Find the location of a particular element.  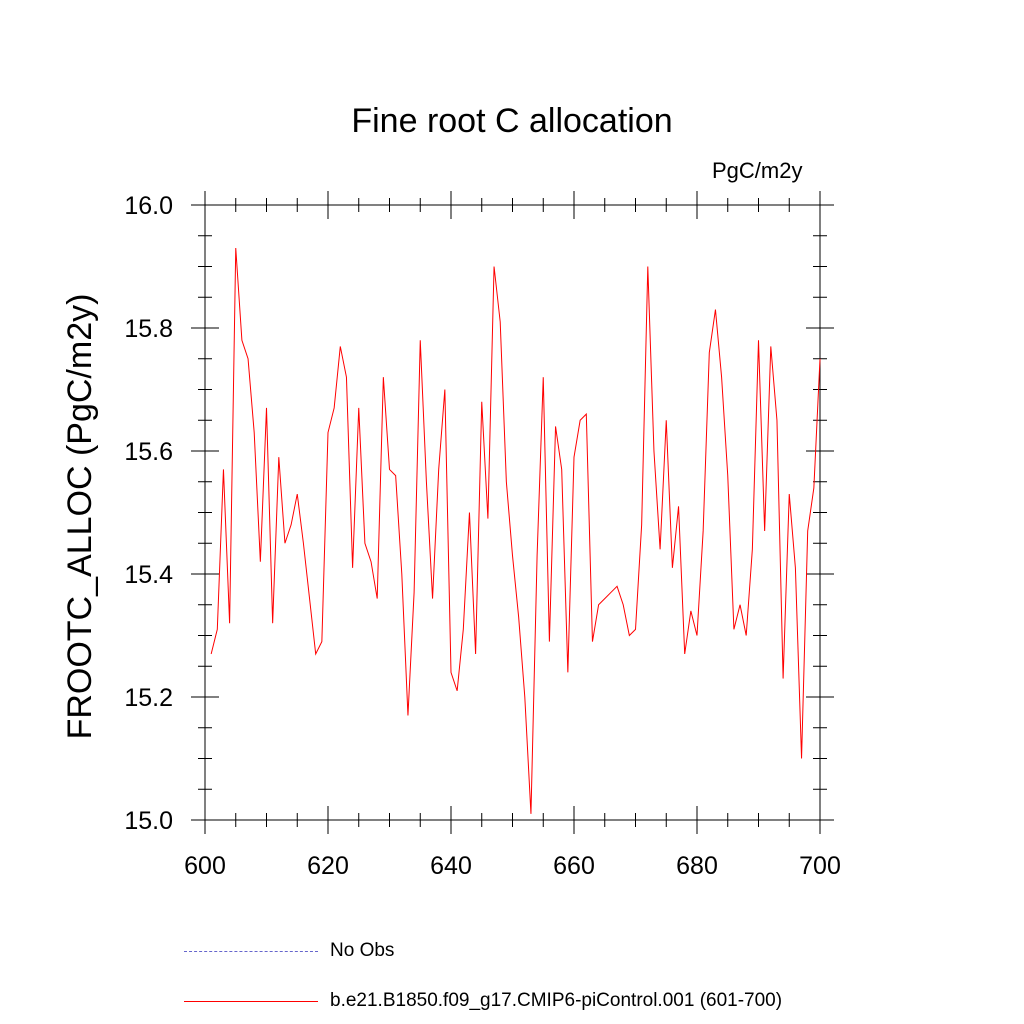

y-axis-label: FROOTC_ALLOC (PgC/m2y) is located at coordinates (80, 517).